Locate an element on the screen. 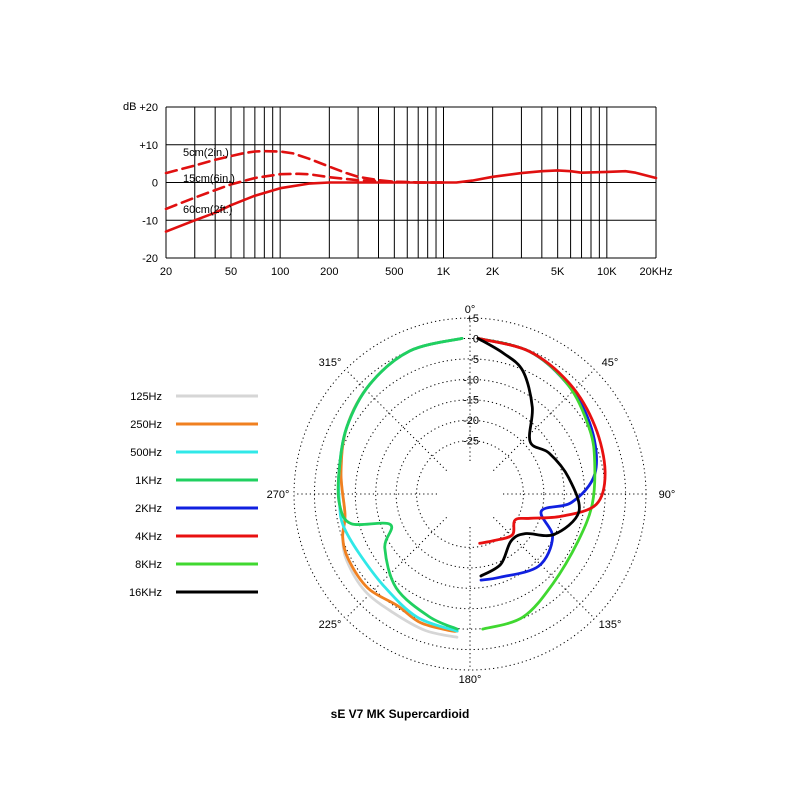  angle-label: 90° is located at coordinates (667, 495).